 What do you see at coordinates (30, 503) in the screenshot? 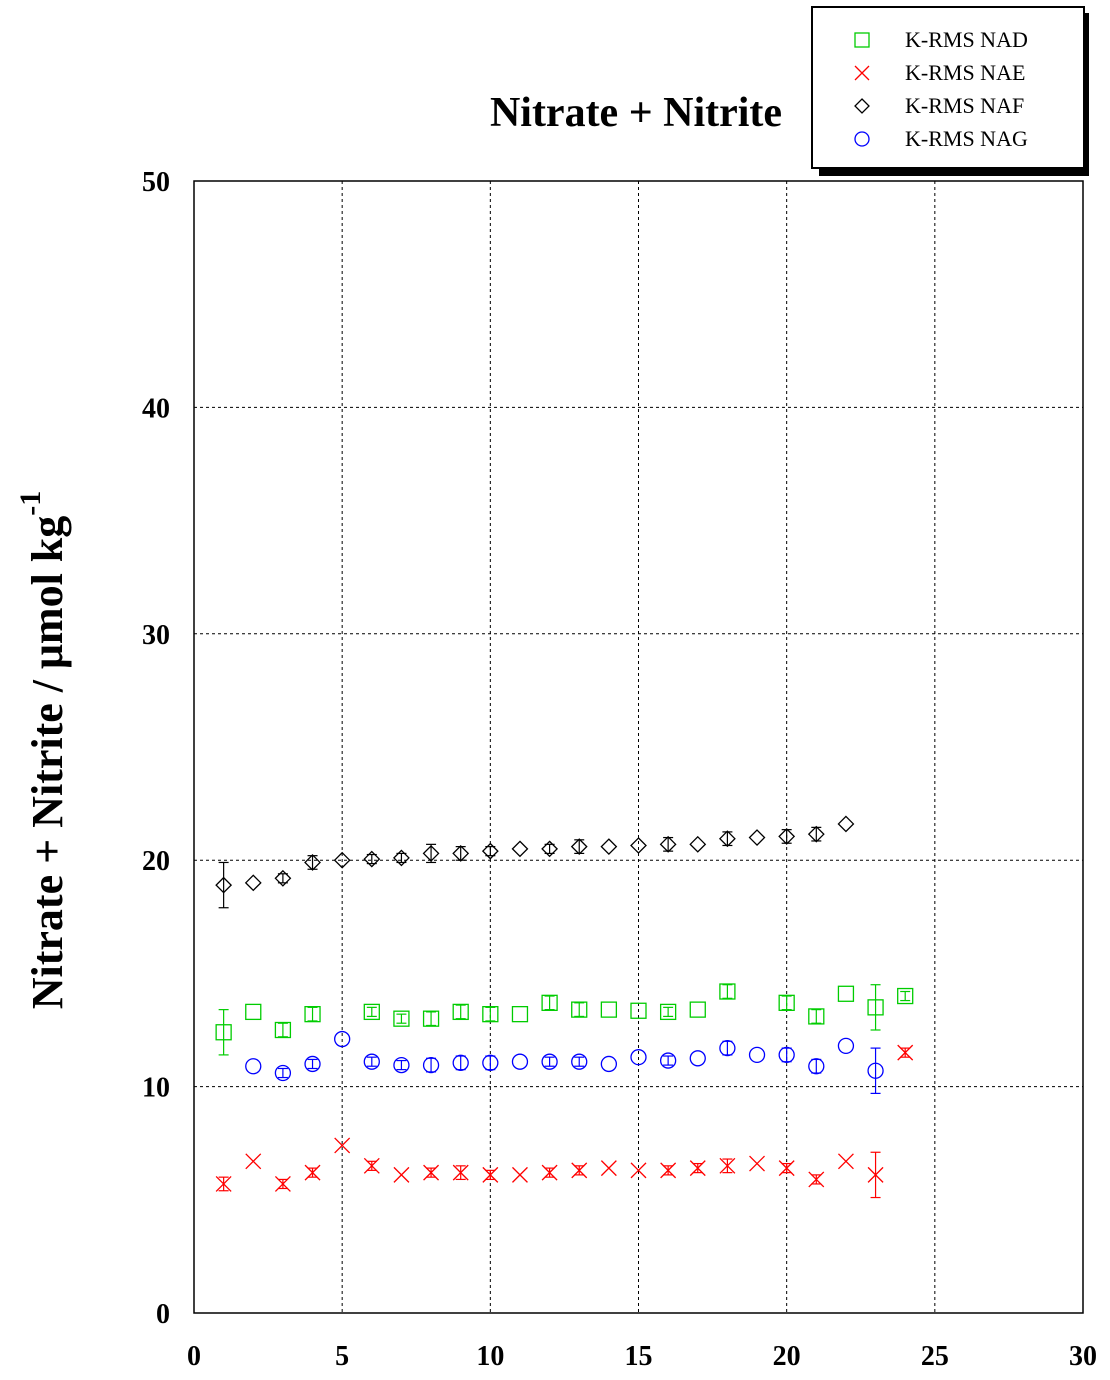
I see `y-axis-label-superscript: -1` at bounding box center [30, 503].